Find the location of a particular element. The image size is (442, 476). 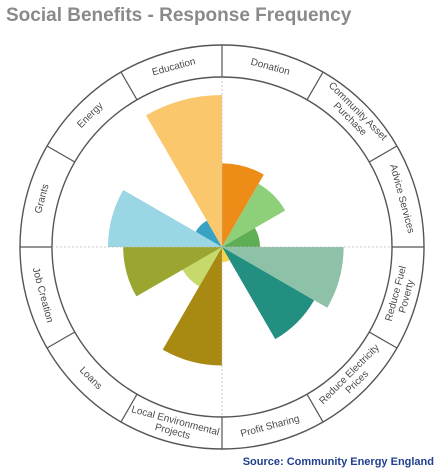

ring-label-education: Education is located at coordinates (174, 67).